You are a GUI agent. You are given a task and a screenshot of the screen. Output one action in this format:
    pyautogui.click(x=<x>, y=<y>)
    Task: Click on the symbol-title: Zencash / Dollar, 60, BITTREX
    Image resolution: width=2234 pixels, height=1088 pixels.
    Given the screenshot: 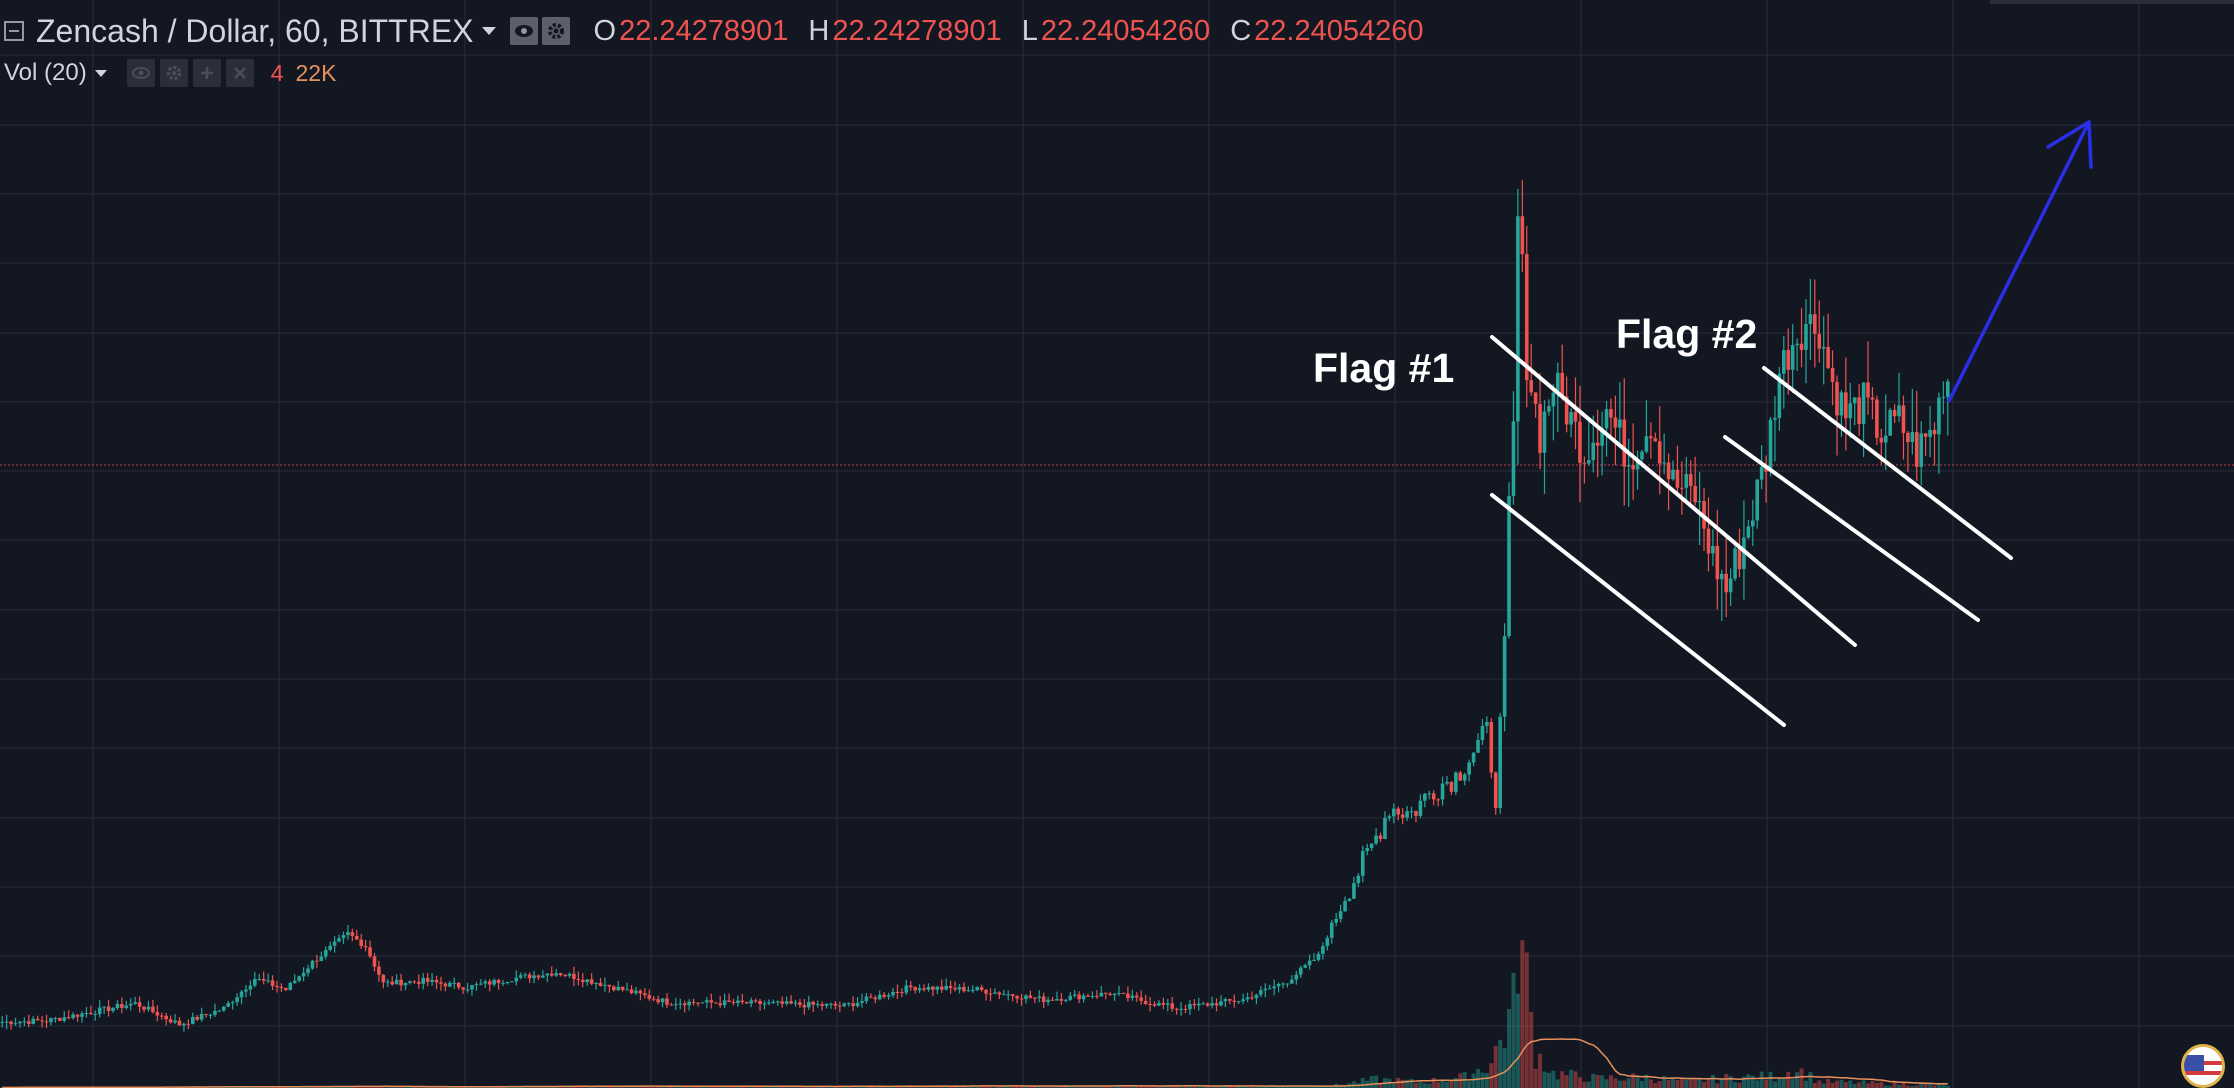 What is the action you would take?
    pyautogui.click(x=255, y=30)
    